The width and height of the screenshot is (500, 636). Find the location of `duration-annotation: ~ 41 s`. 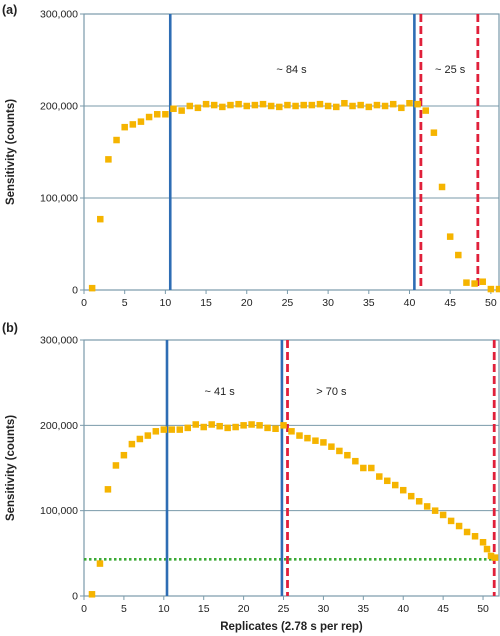

duration-annotation: ~ 41 s is located at coordinates (220, 392).